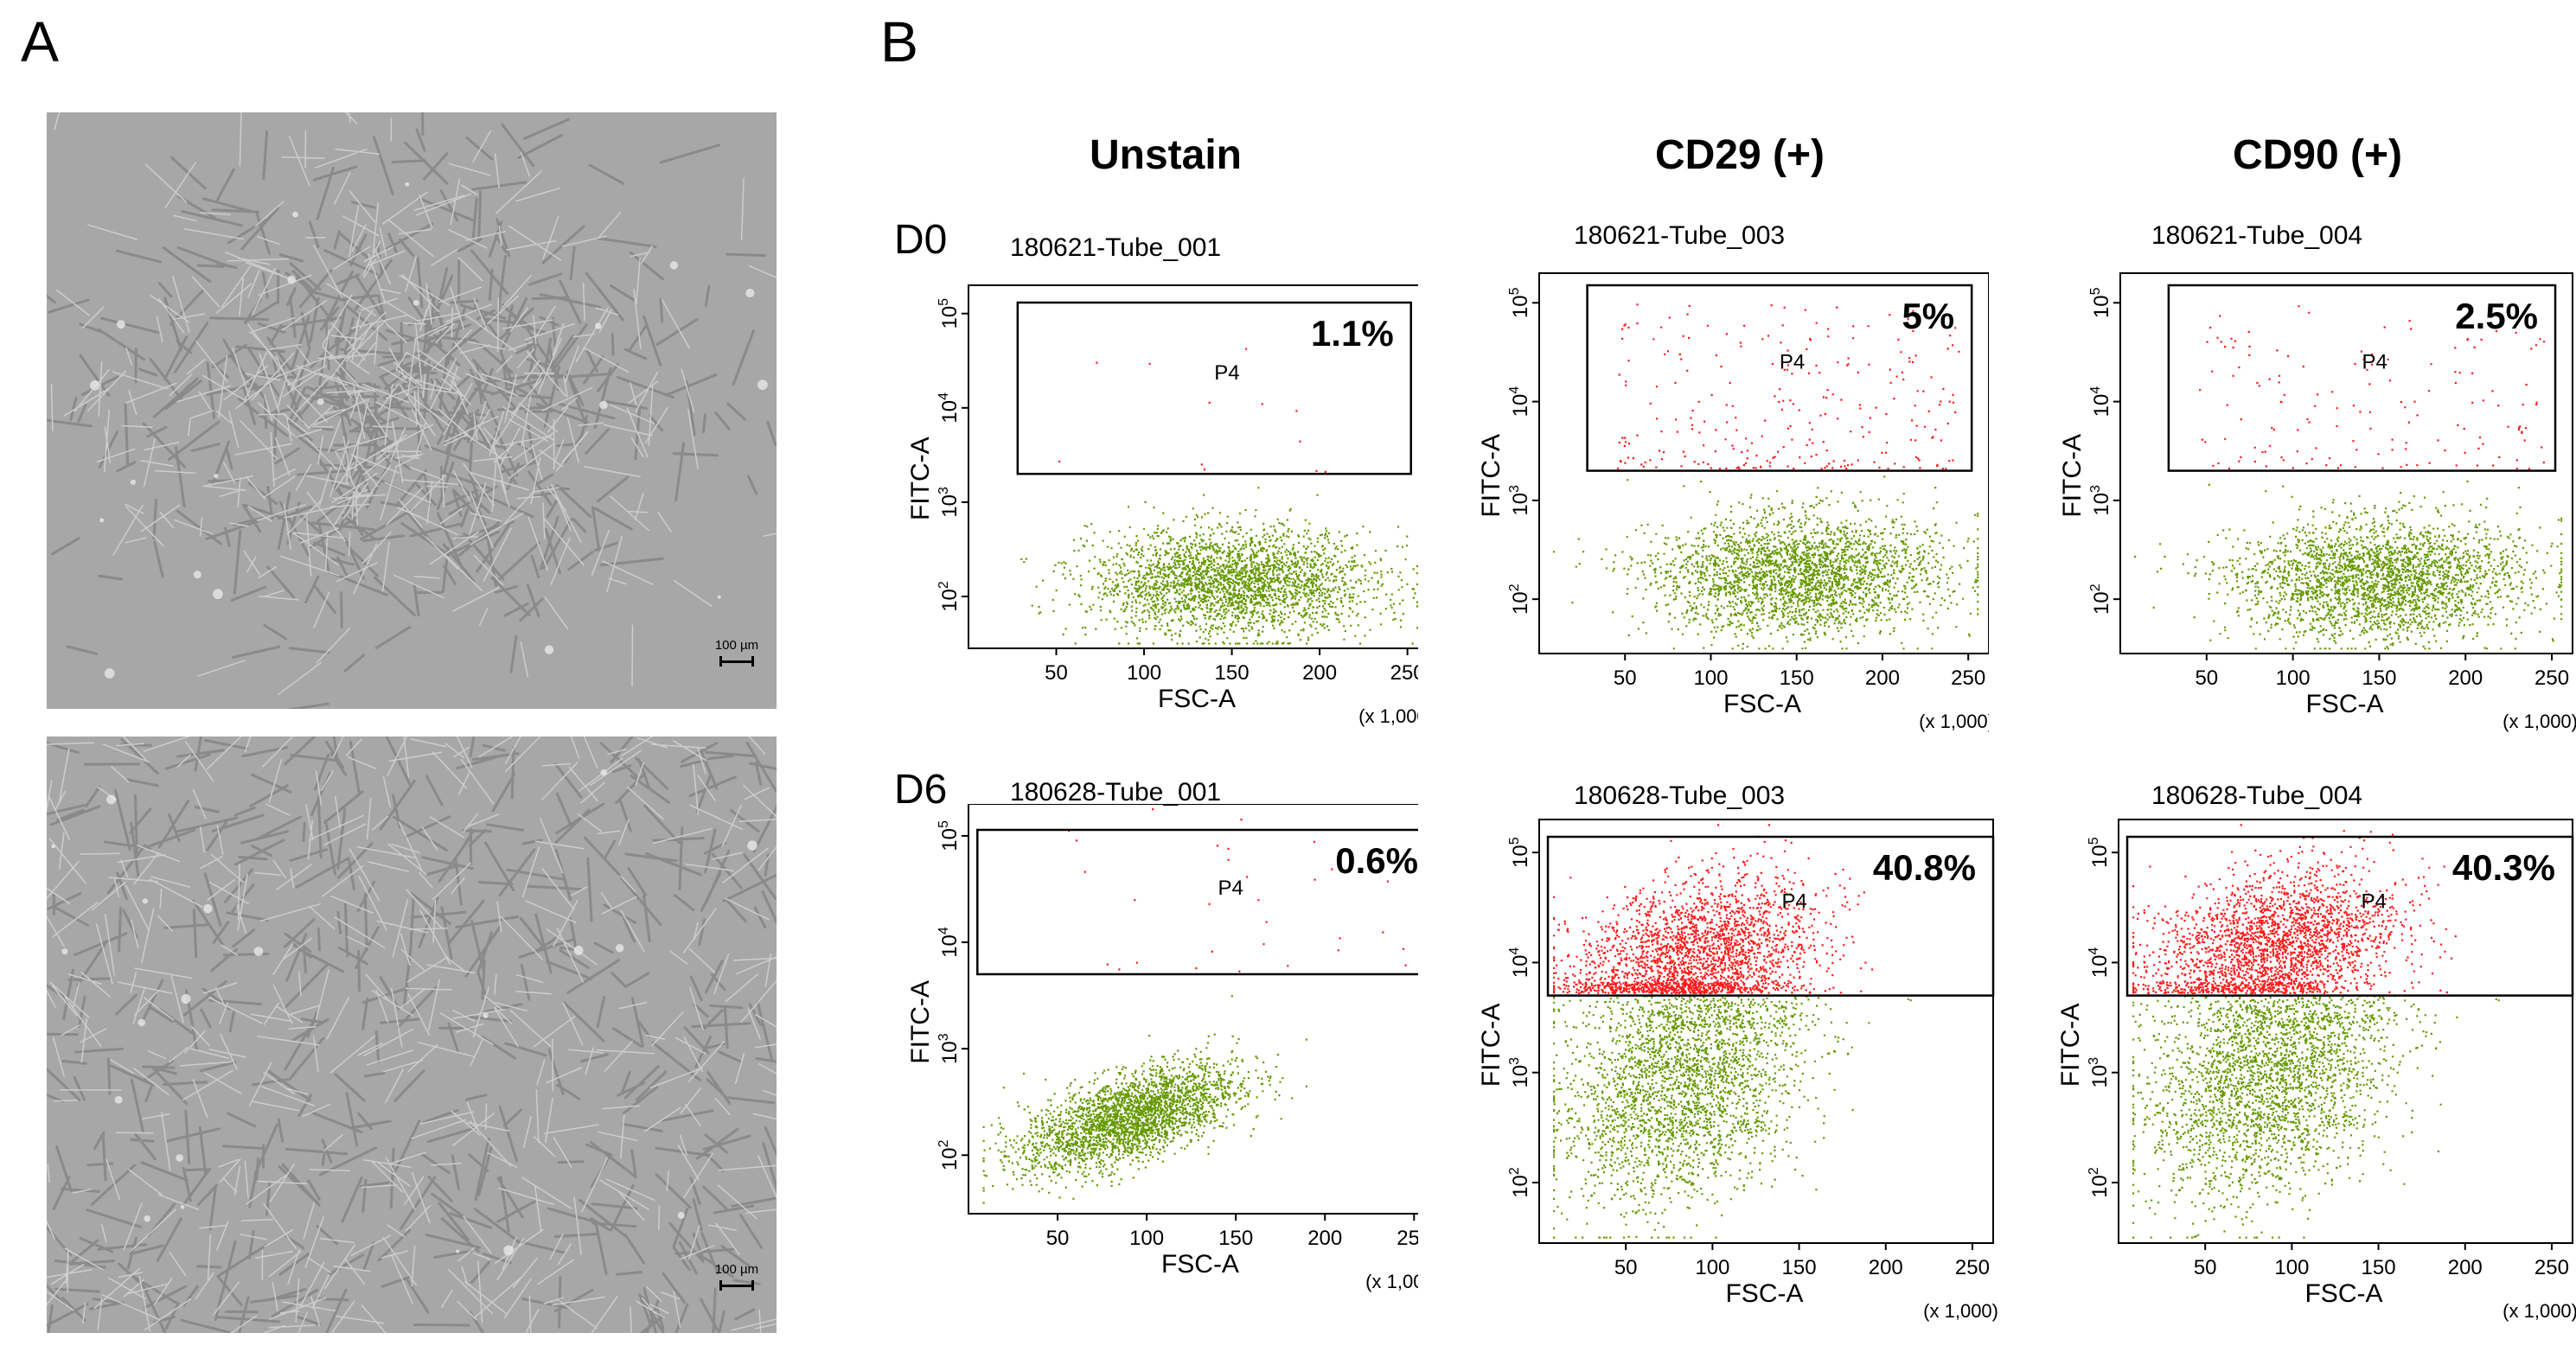 This screenshot has height=1352, width=2576. What do you see at coordinates (1925, 867) in the screenshot?
I see `gate-percent: 40.8%` at bounding box center [1925, 867].